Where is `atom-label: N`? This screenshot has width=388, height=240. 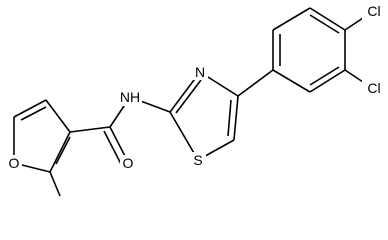 atom-label: N is located at coordinates (200, 72).